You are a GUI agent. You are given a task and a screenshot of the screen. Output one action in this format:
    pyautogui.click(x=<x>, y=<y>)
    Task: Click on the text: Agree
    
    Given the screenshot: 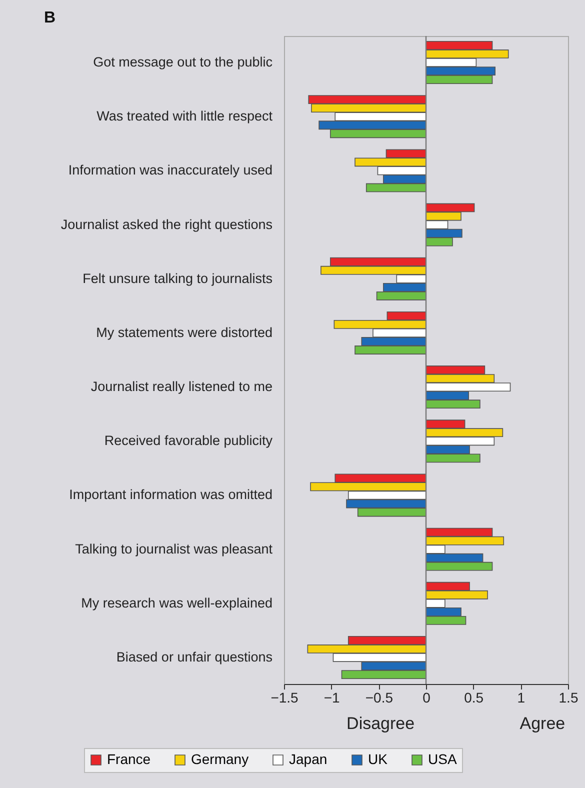 What is the action you would take?
    pyautogui.click(x=543, y=723)
    